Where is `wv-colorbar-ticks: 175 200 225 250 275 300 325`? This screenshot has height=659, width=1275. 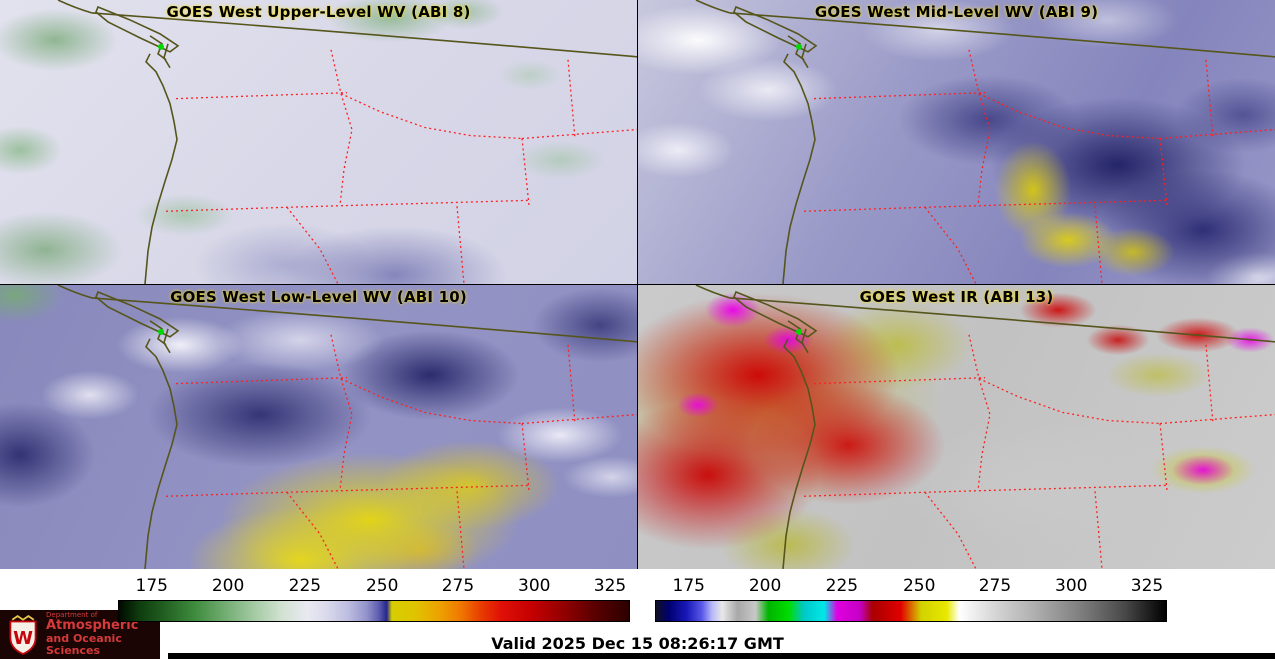 wv-colorbar-ticks: 175 200 225 250 275 300 325 is located at coordinates (374, 587).